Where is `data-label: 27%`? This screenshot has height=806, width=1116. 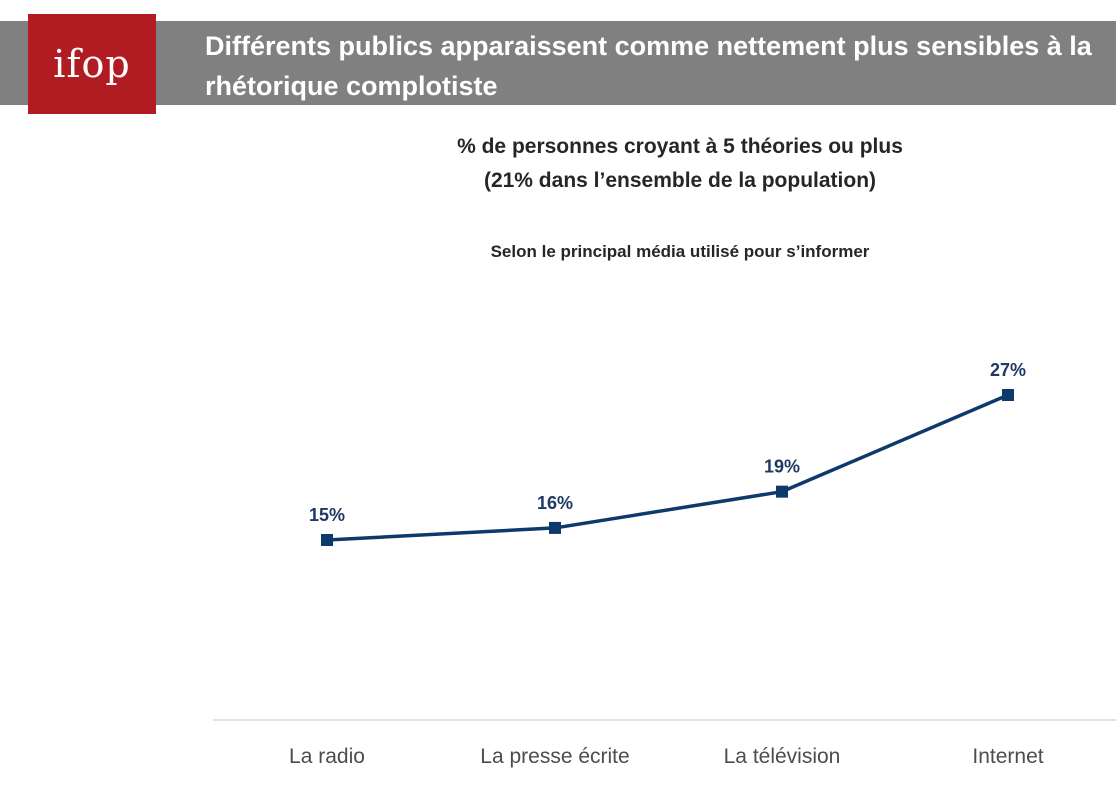 data-label: 27% is located at coordinates (1008, 370).